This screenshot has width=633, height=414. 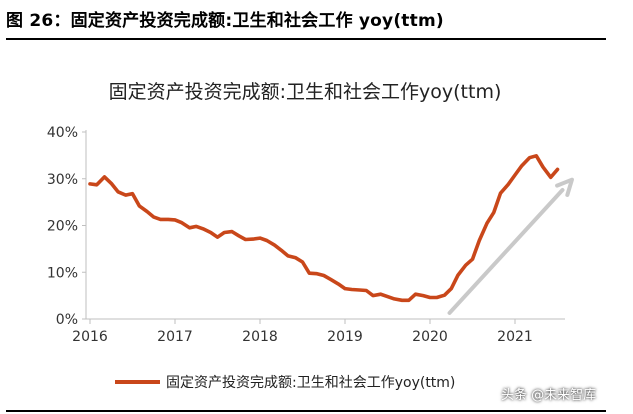 I want to click on y-tick-label: 10%, so click(x=62, y=273).